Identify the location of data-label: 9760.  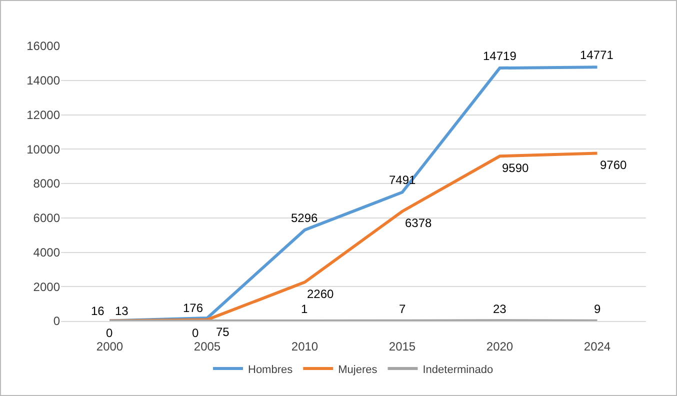
(614, 165).